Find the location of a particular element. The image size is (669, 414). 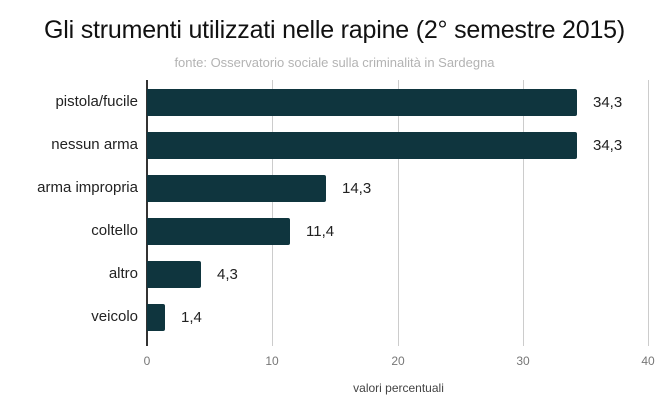

x-tick-0: 0 is located at coordinates (147, 361).